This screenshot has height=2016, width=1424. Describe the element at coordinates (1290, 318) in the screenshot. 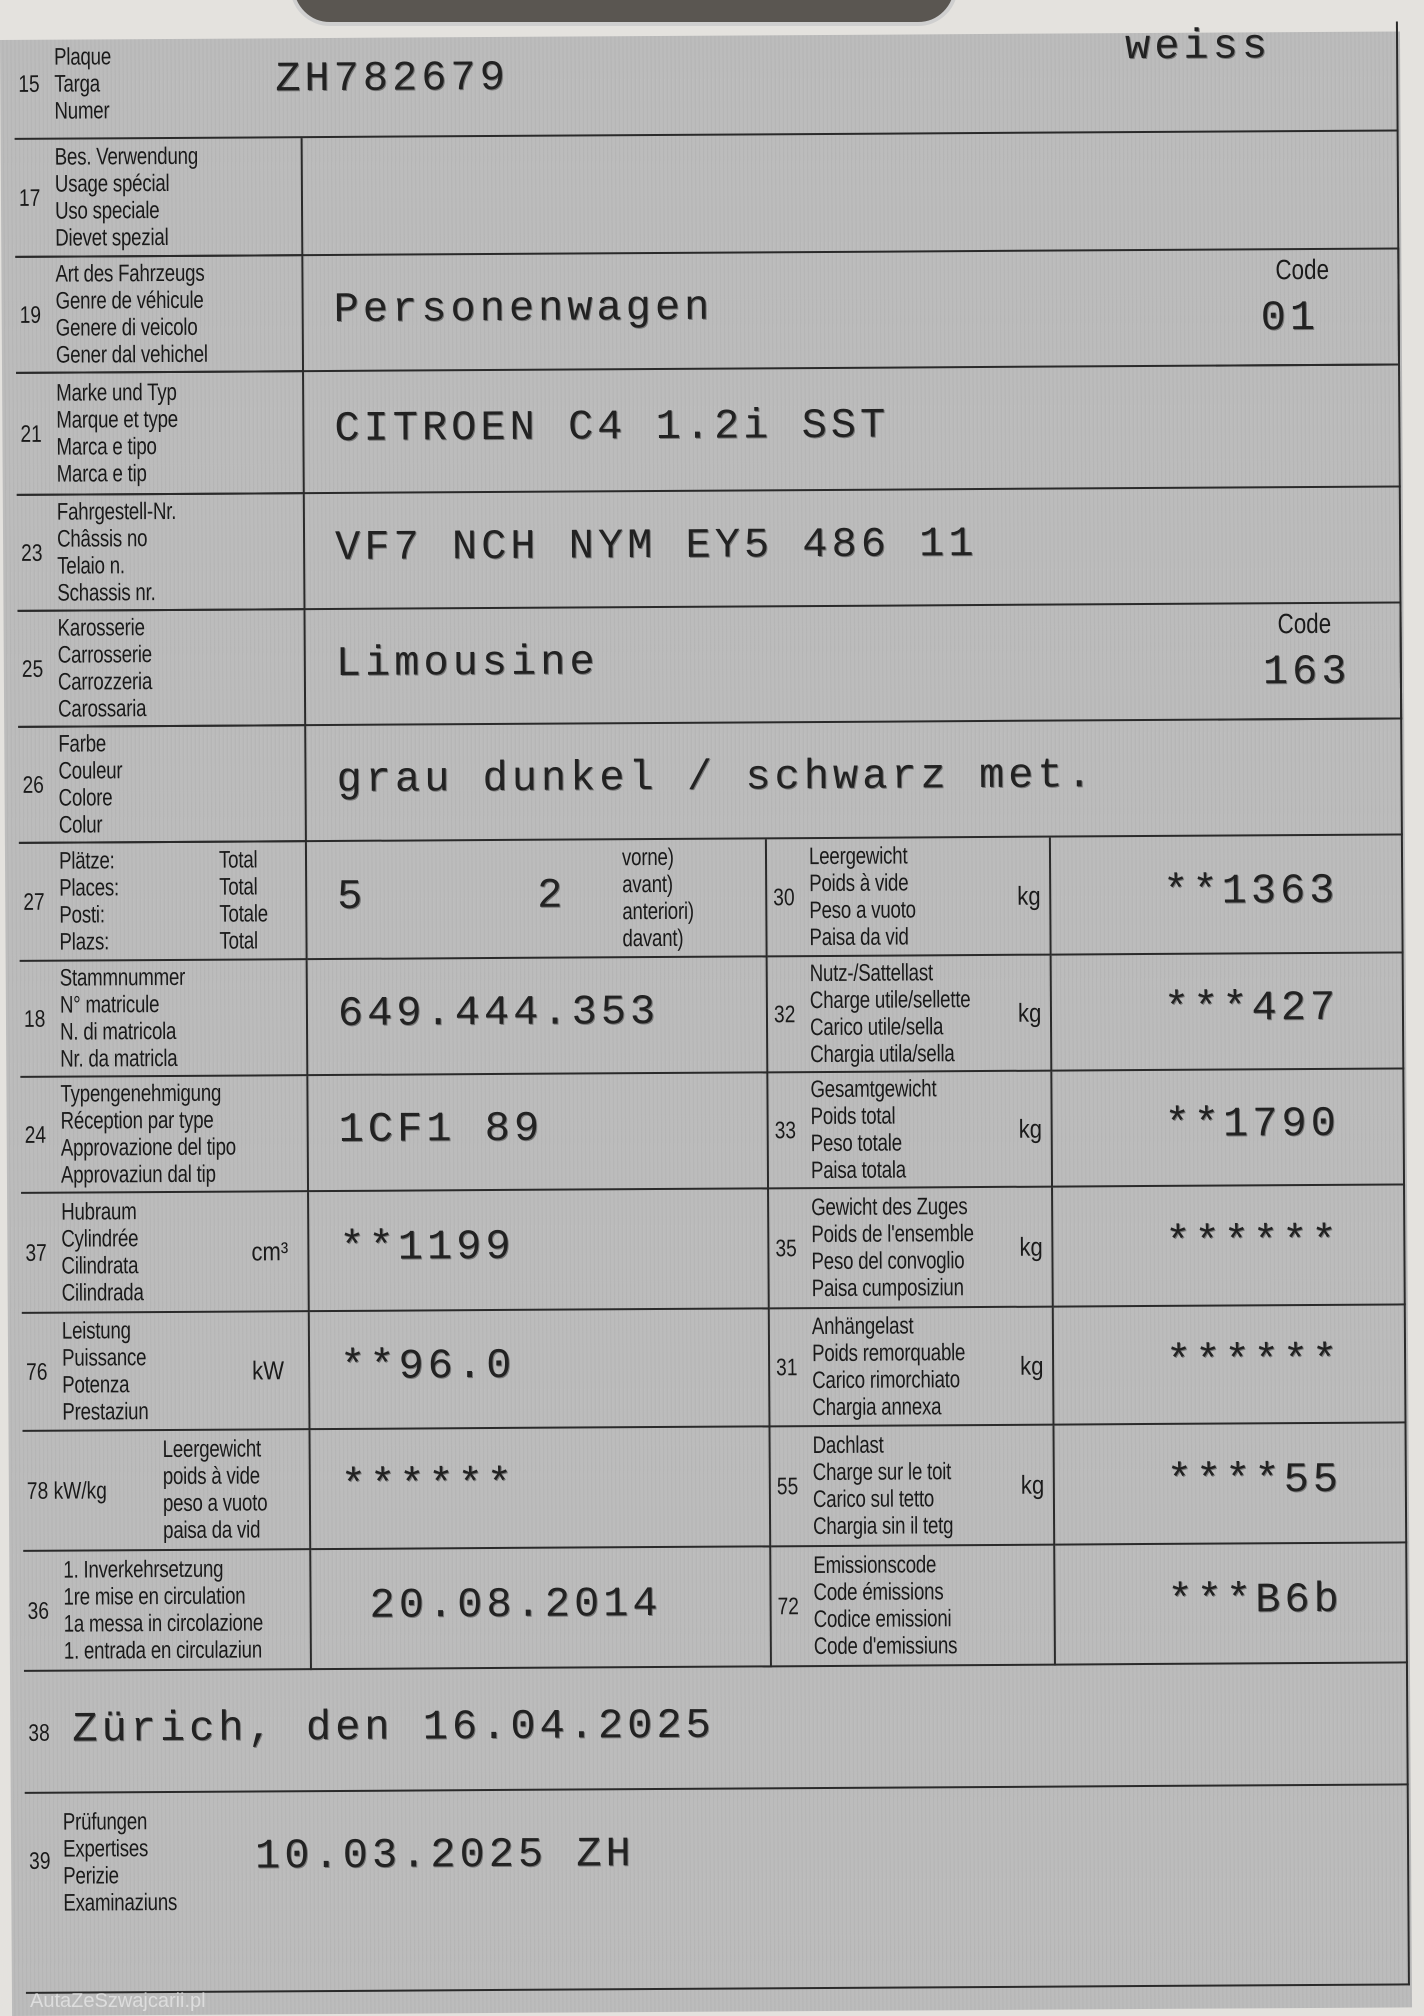

I see `code-value: 01` at that location.